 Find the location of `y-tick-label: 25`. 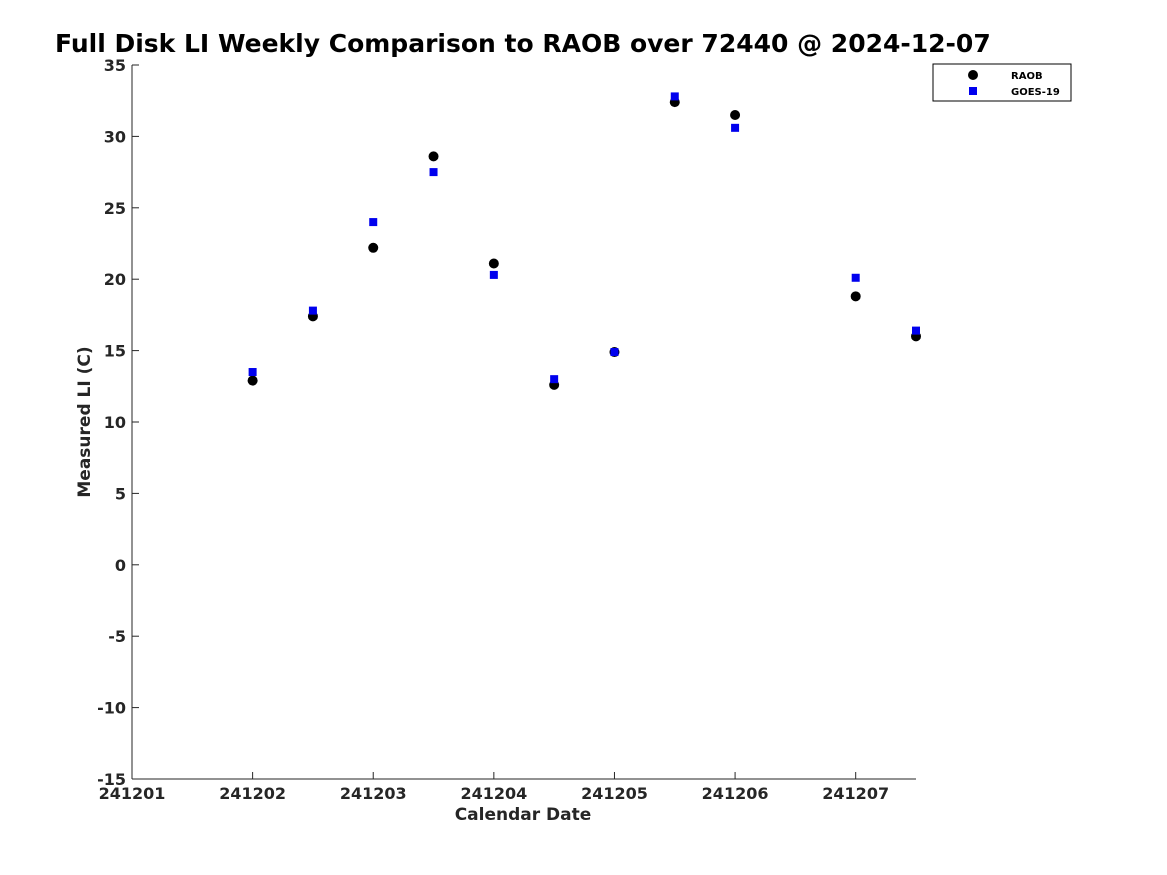

y-tick-label: 25 is located at coordinates (115, 208).